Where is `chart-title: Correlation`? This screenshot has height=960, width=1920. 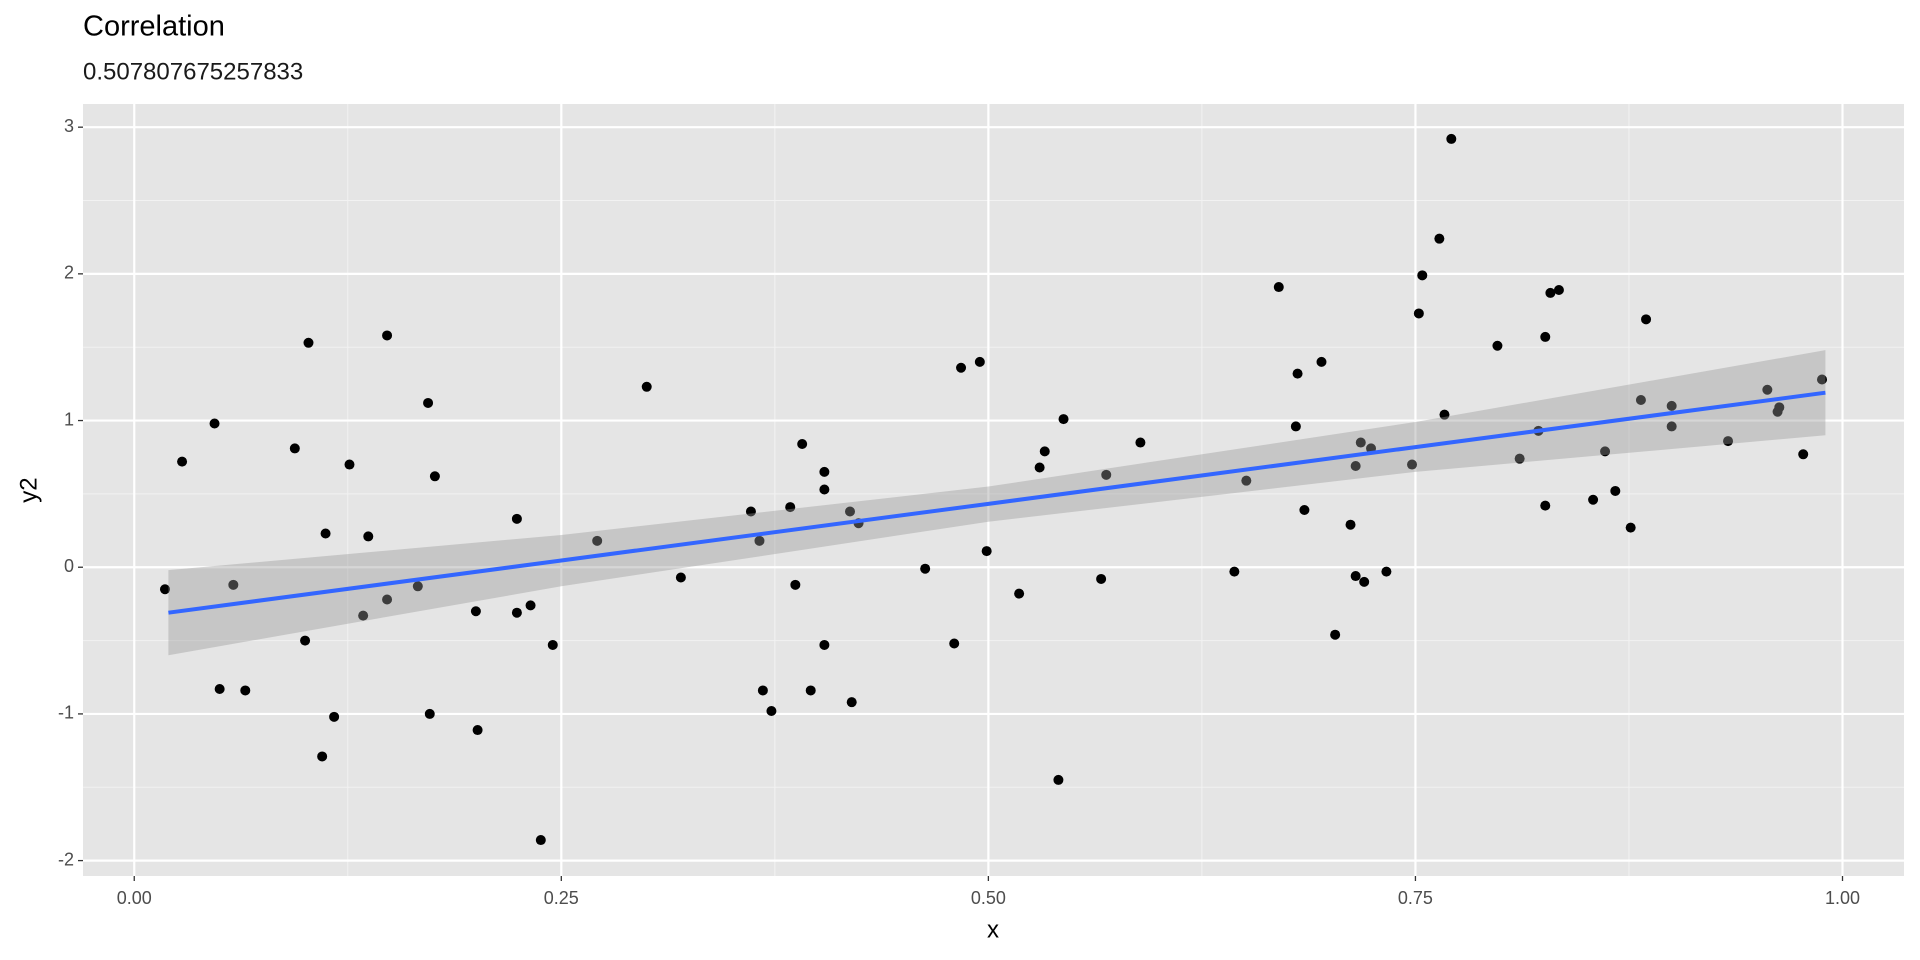
chart-title: Correlation is located at coordinates (154, 27).